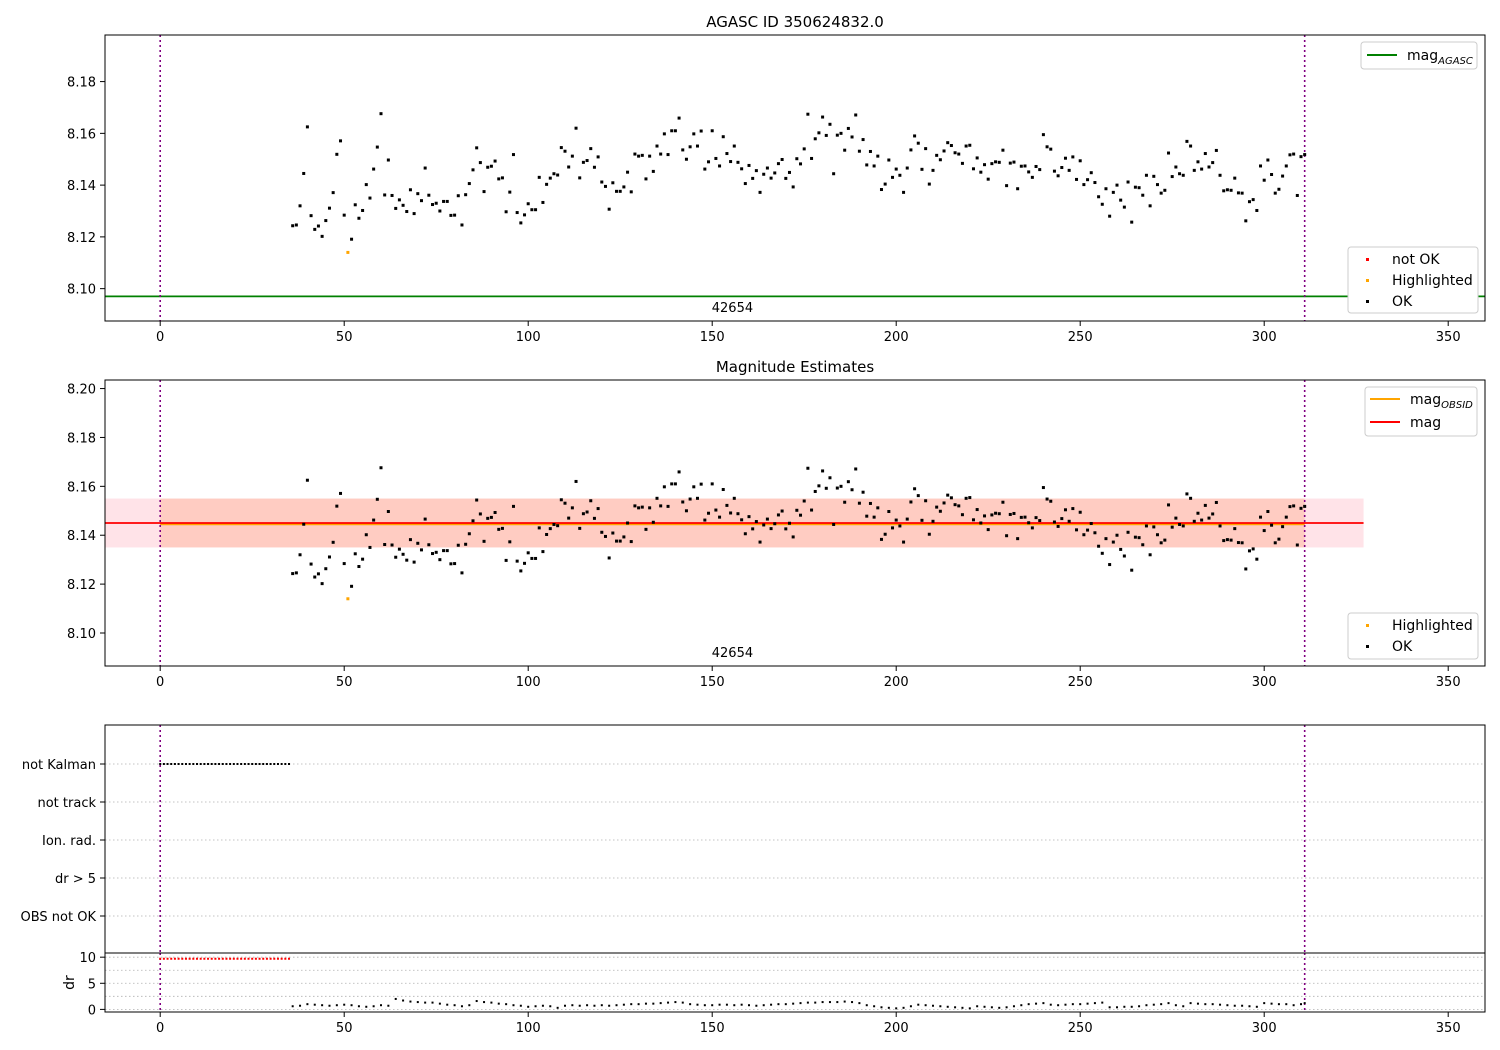  What do you see at coordinates (1402, 302) in the screenshot?
I see `legend-ok-label: OK` at bounding box center [1402, 302].